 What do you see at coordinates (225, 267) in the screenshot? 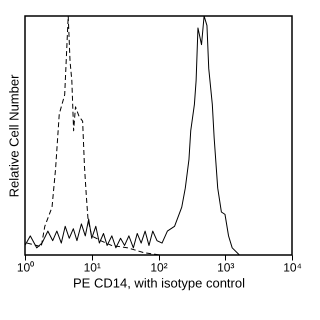
I see `x-tick-label: 10³` at bounding box center [225, 267].